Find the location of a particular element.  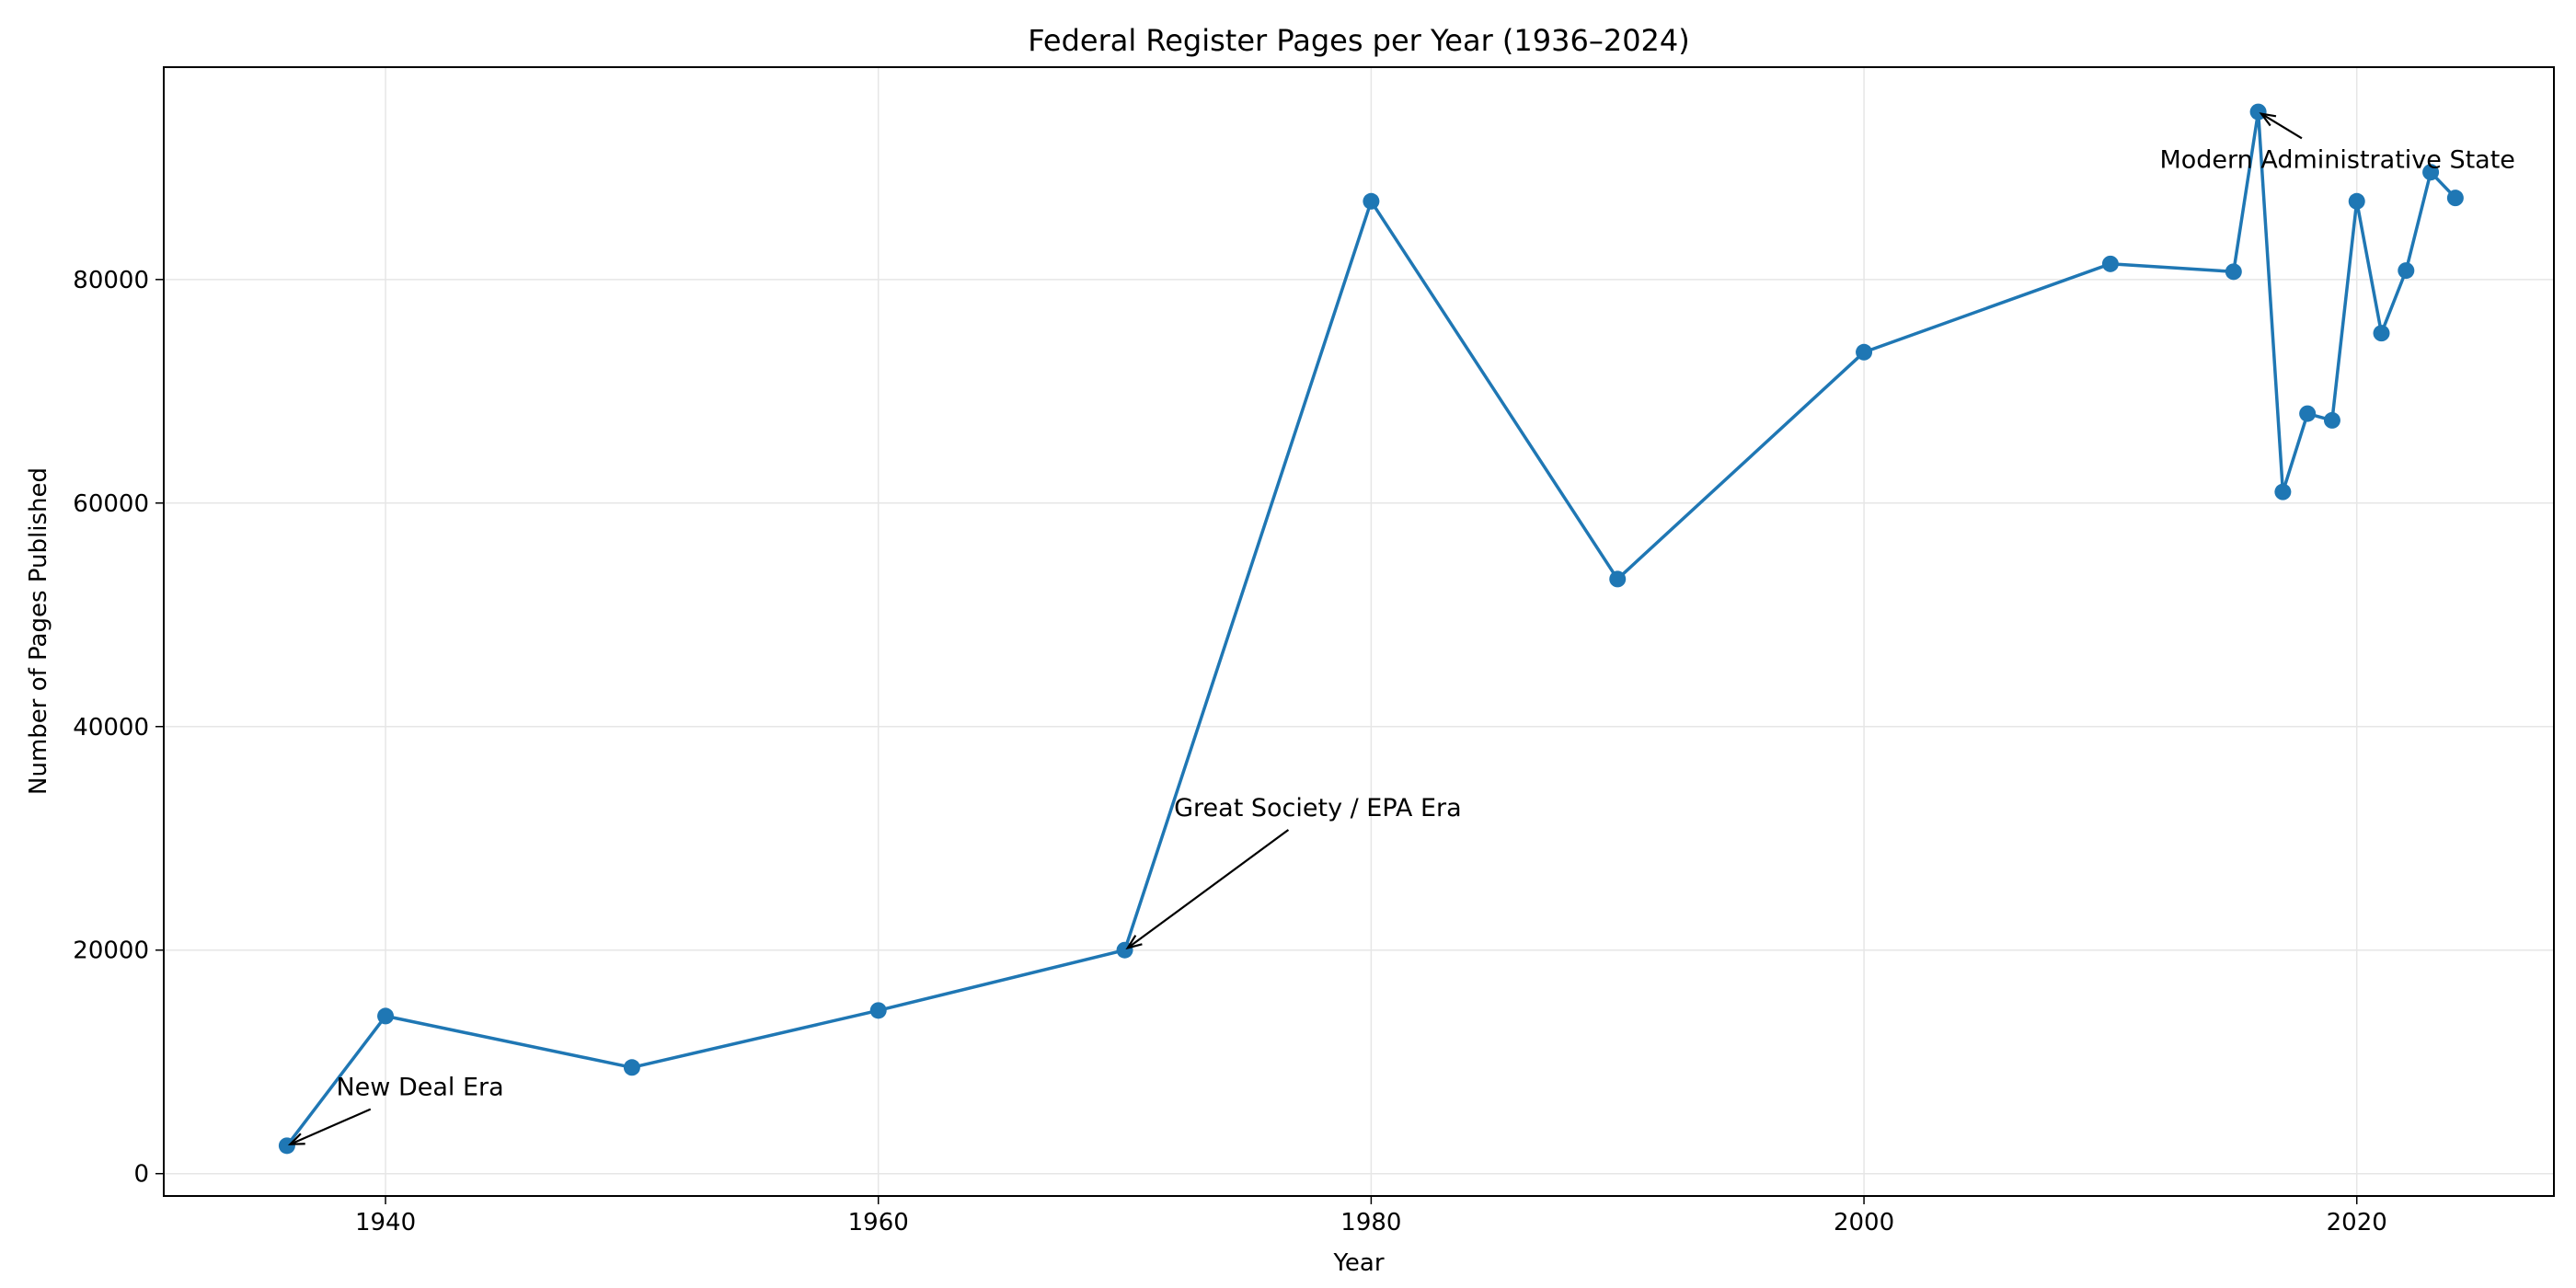

x-axis-label: Year is located at coordinates (1358, 1263).